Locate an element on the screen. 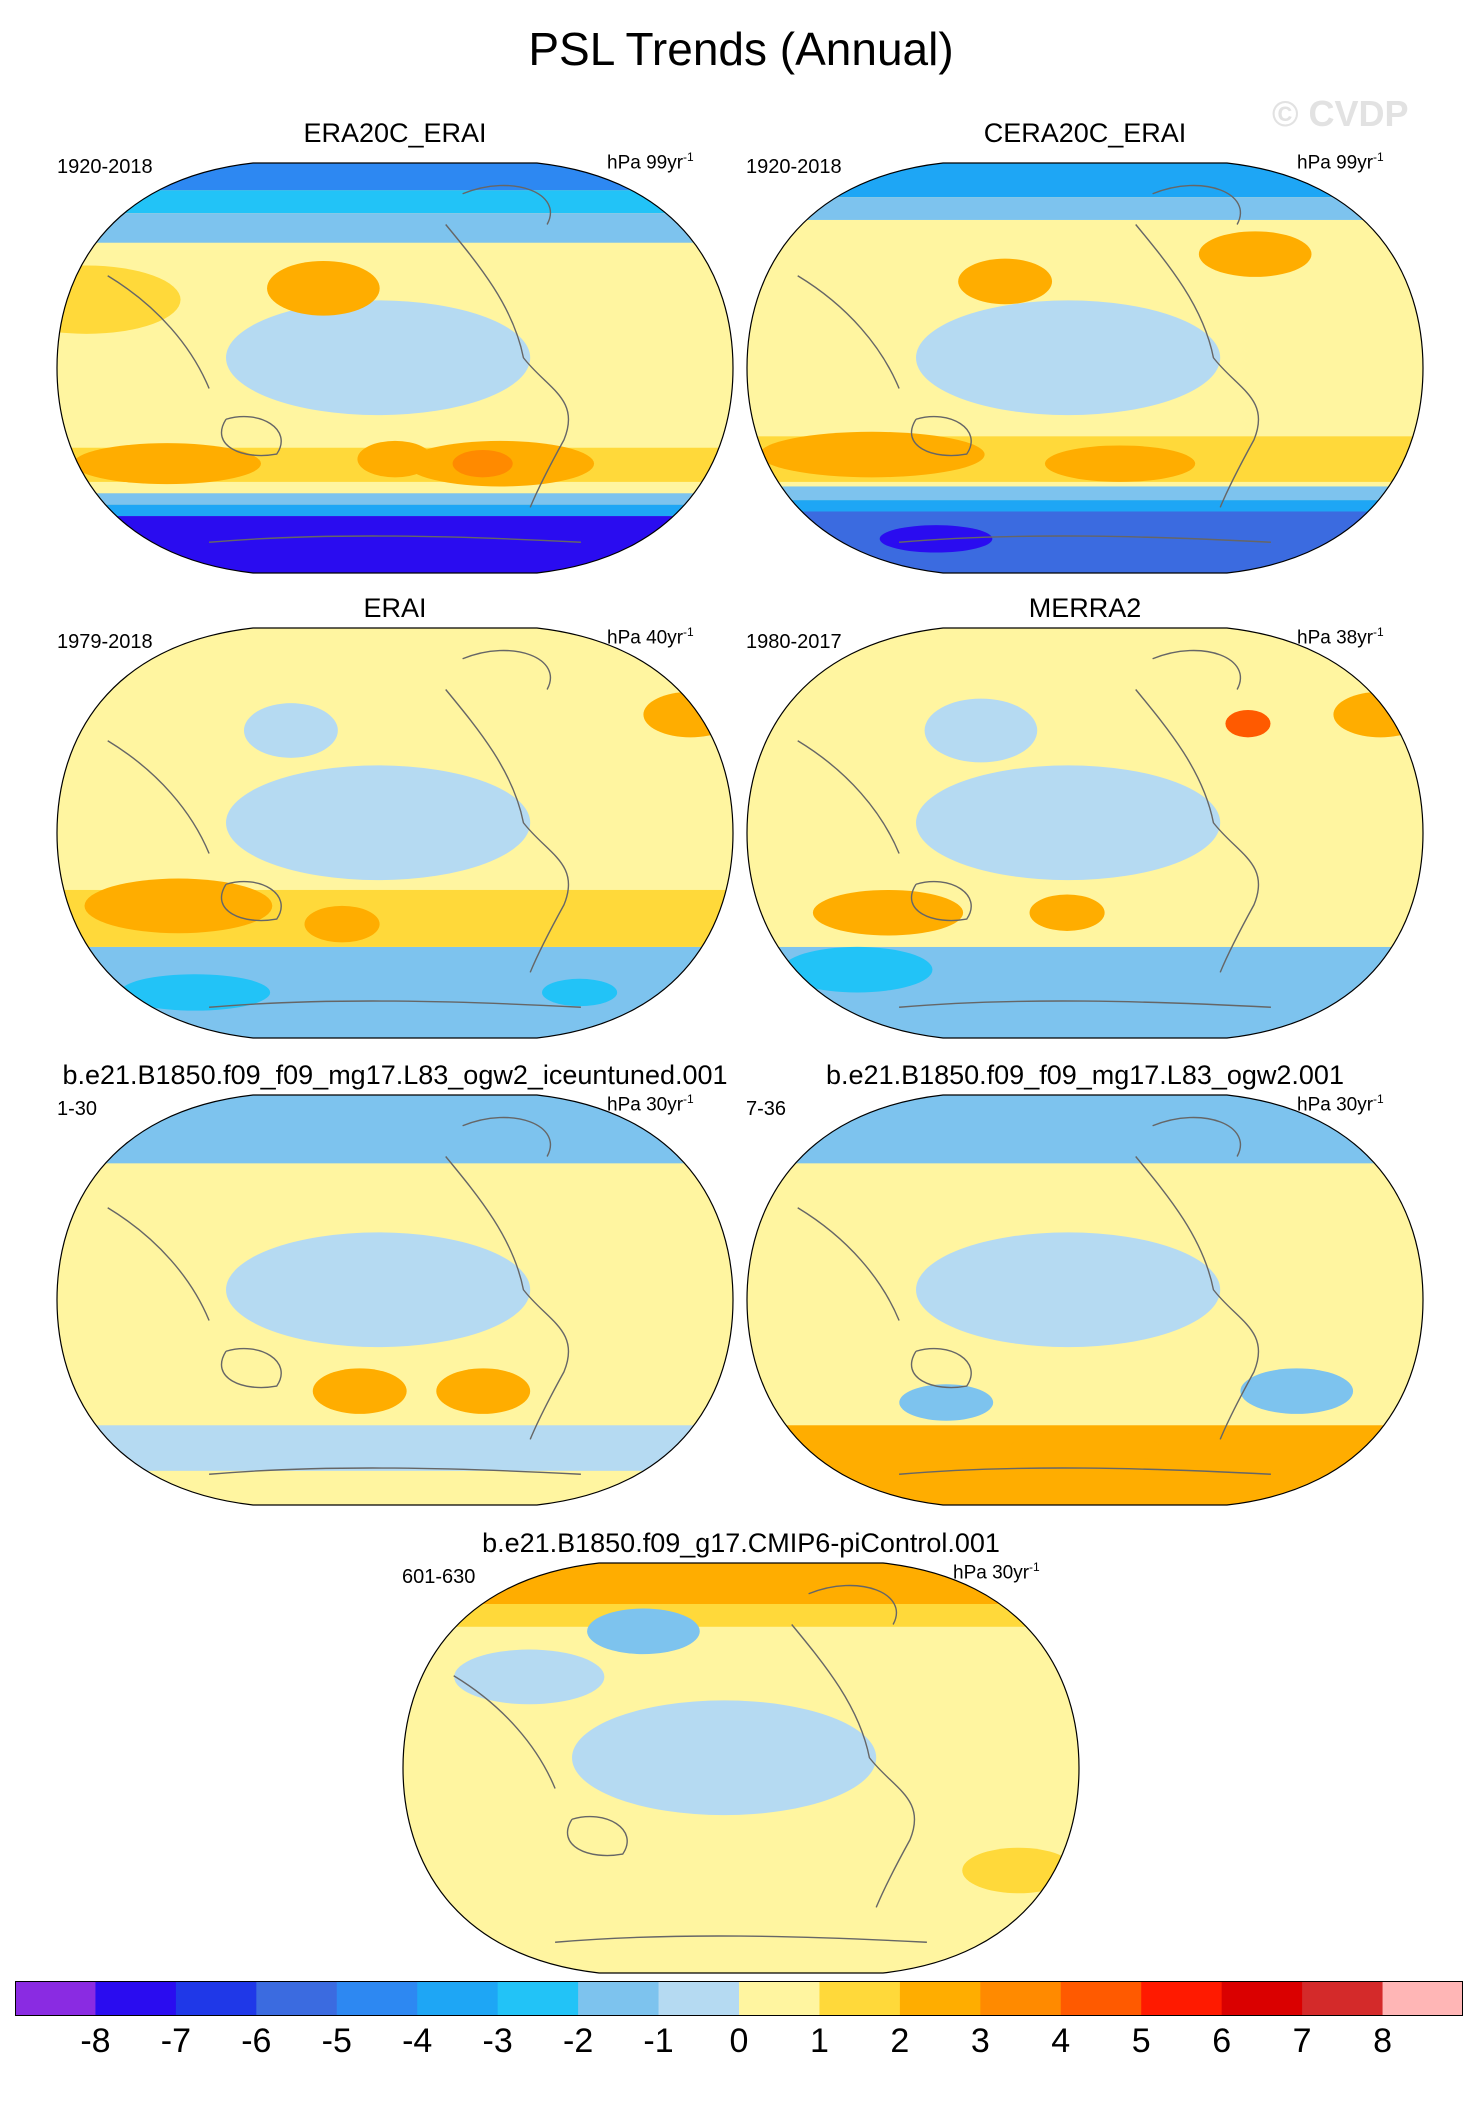 Image resolution: width=1482 pixels, height=2126 pixels. map-merra2 is located at coordinates (1085, 833).